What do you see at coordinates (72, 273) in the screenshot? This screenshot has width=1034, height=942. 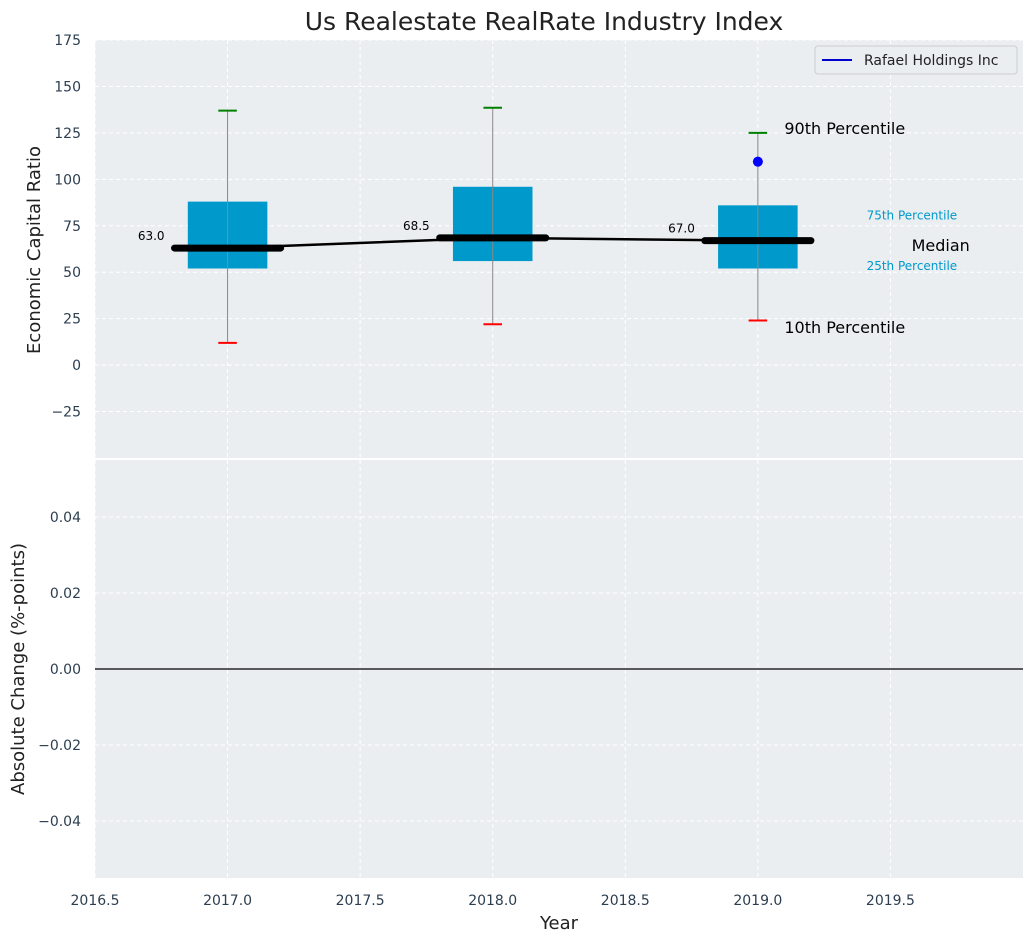 I see `top-y-tick-label: 50` at bounding box center [72, 273].